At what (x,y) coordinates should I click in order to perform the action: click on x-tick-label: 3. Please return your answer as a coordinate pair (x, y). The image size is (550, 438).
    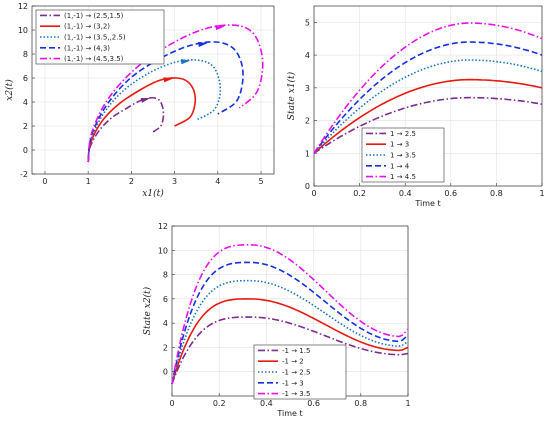
    Looking at the image, I should click on (174, 181).